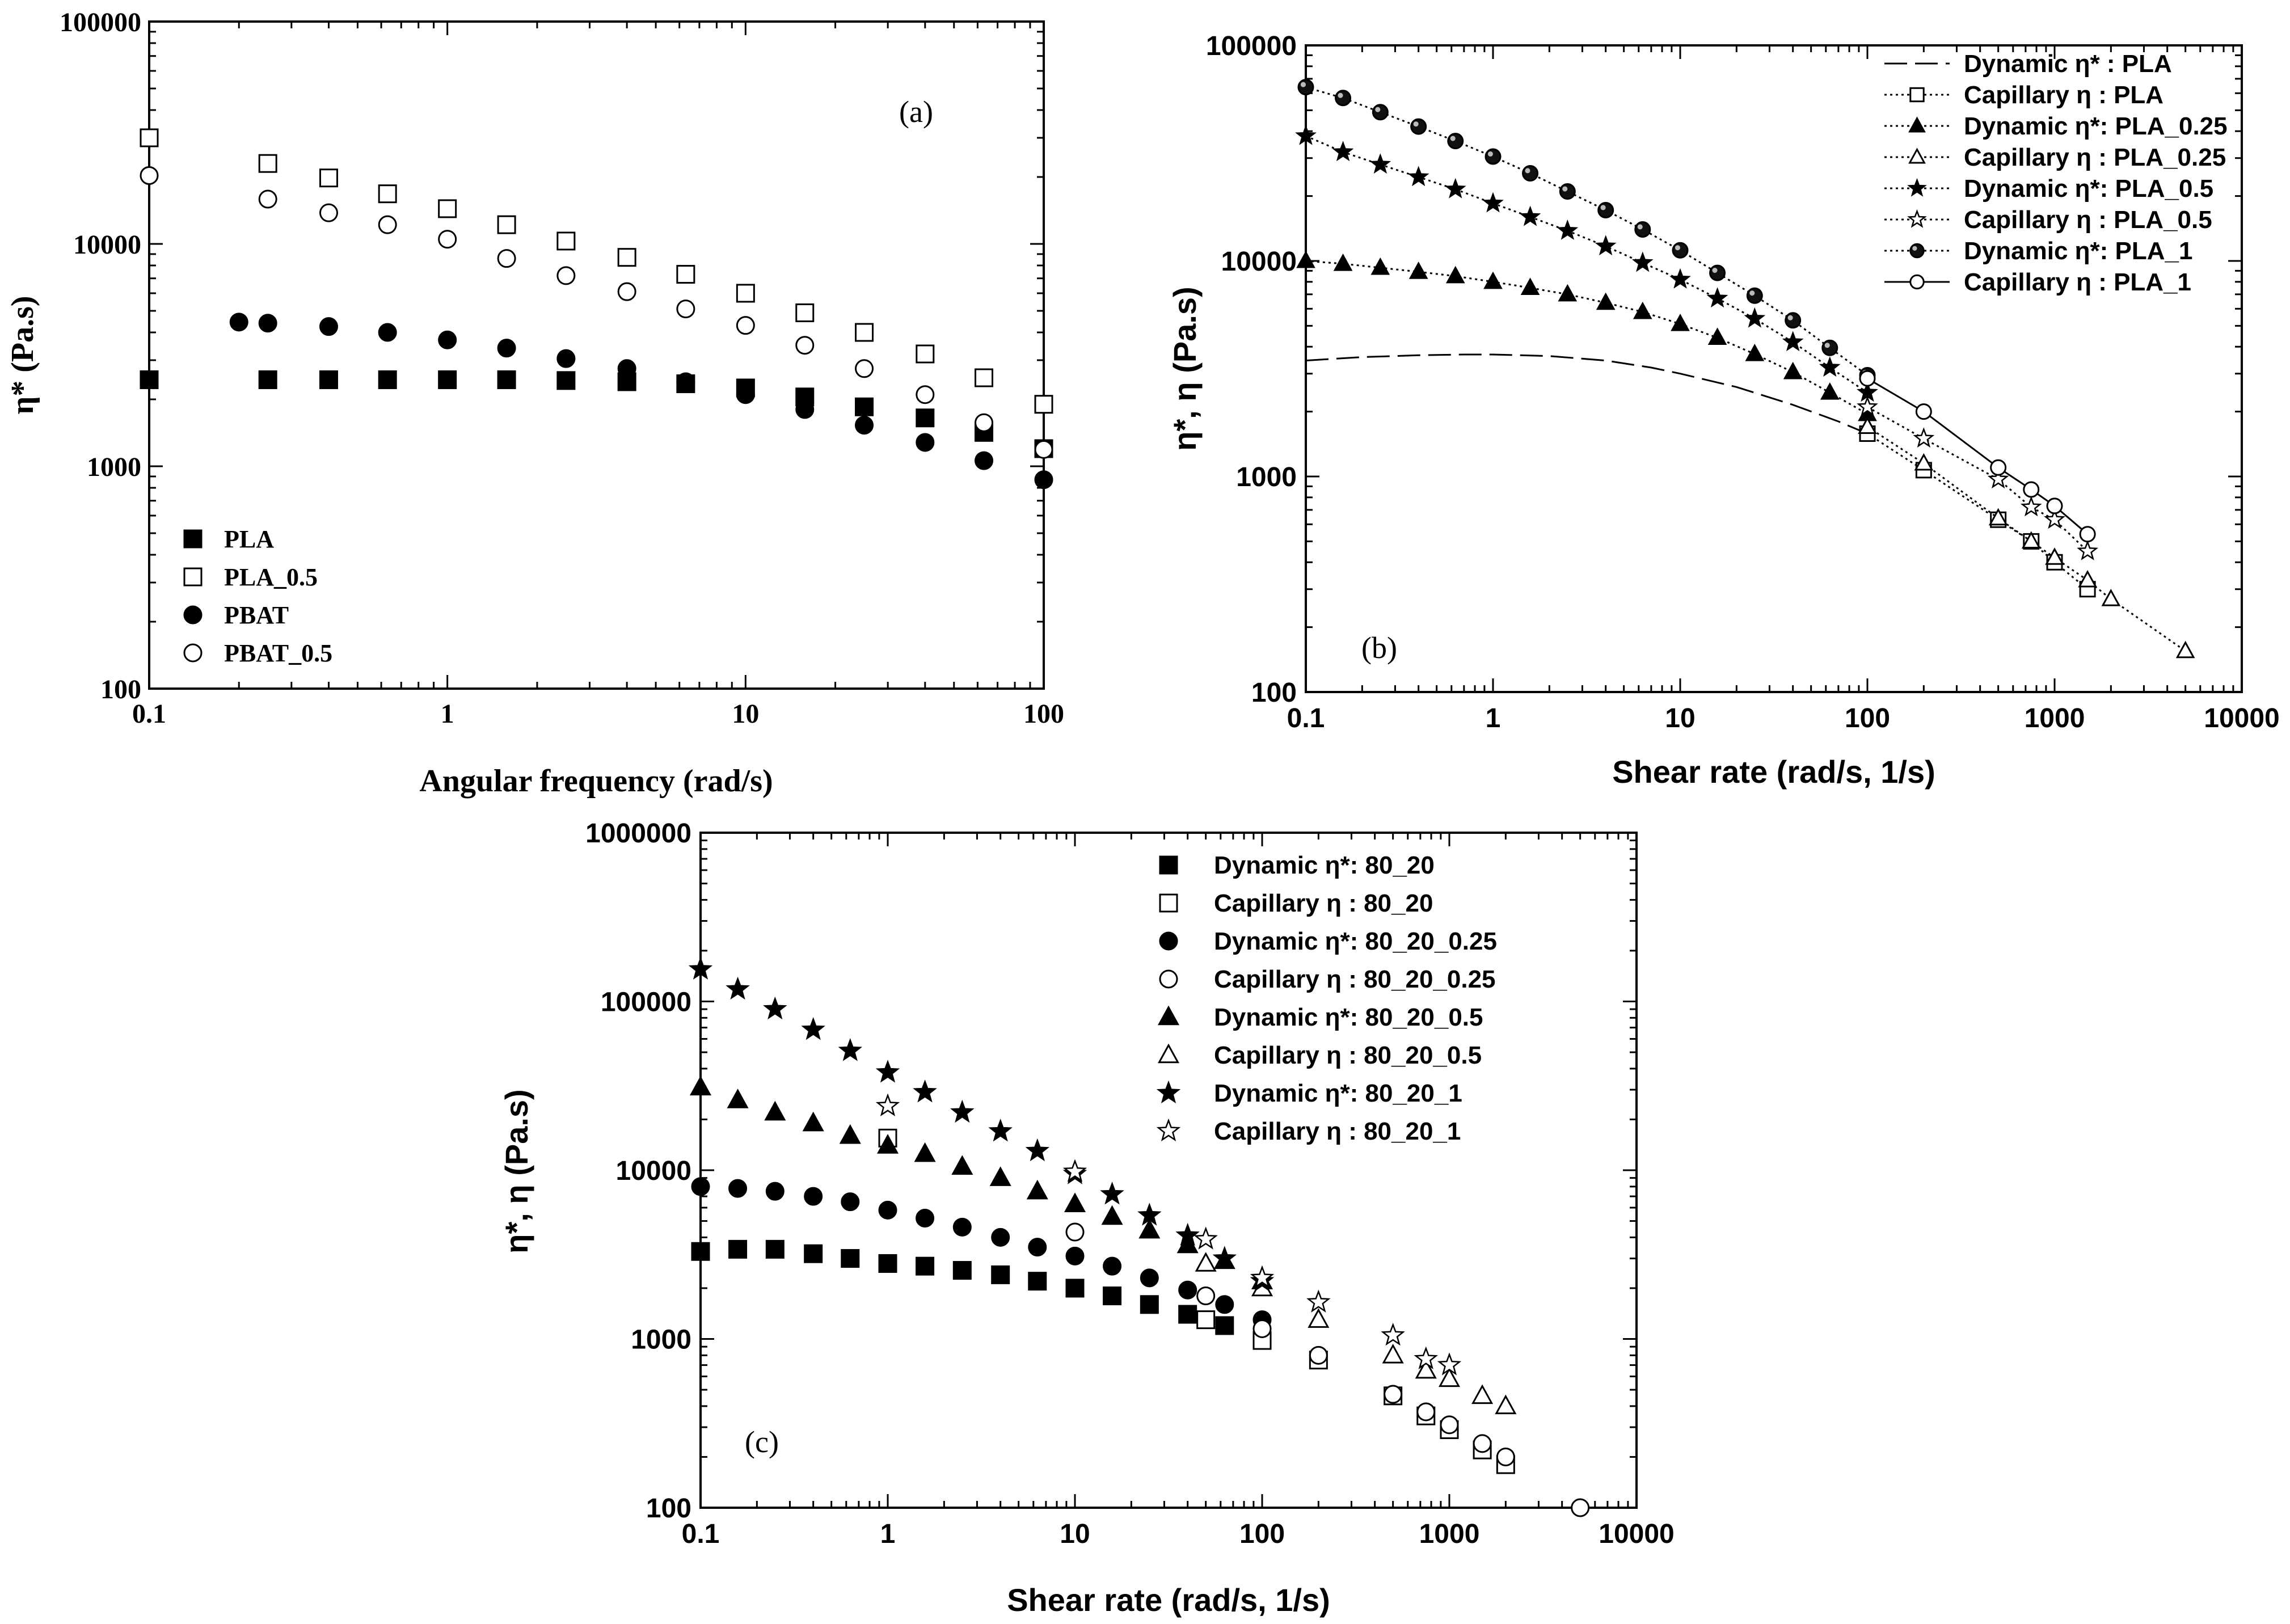  I want to click on b-y-tick-label: 1000, so click(1266, 477).